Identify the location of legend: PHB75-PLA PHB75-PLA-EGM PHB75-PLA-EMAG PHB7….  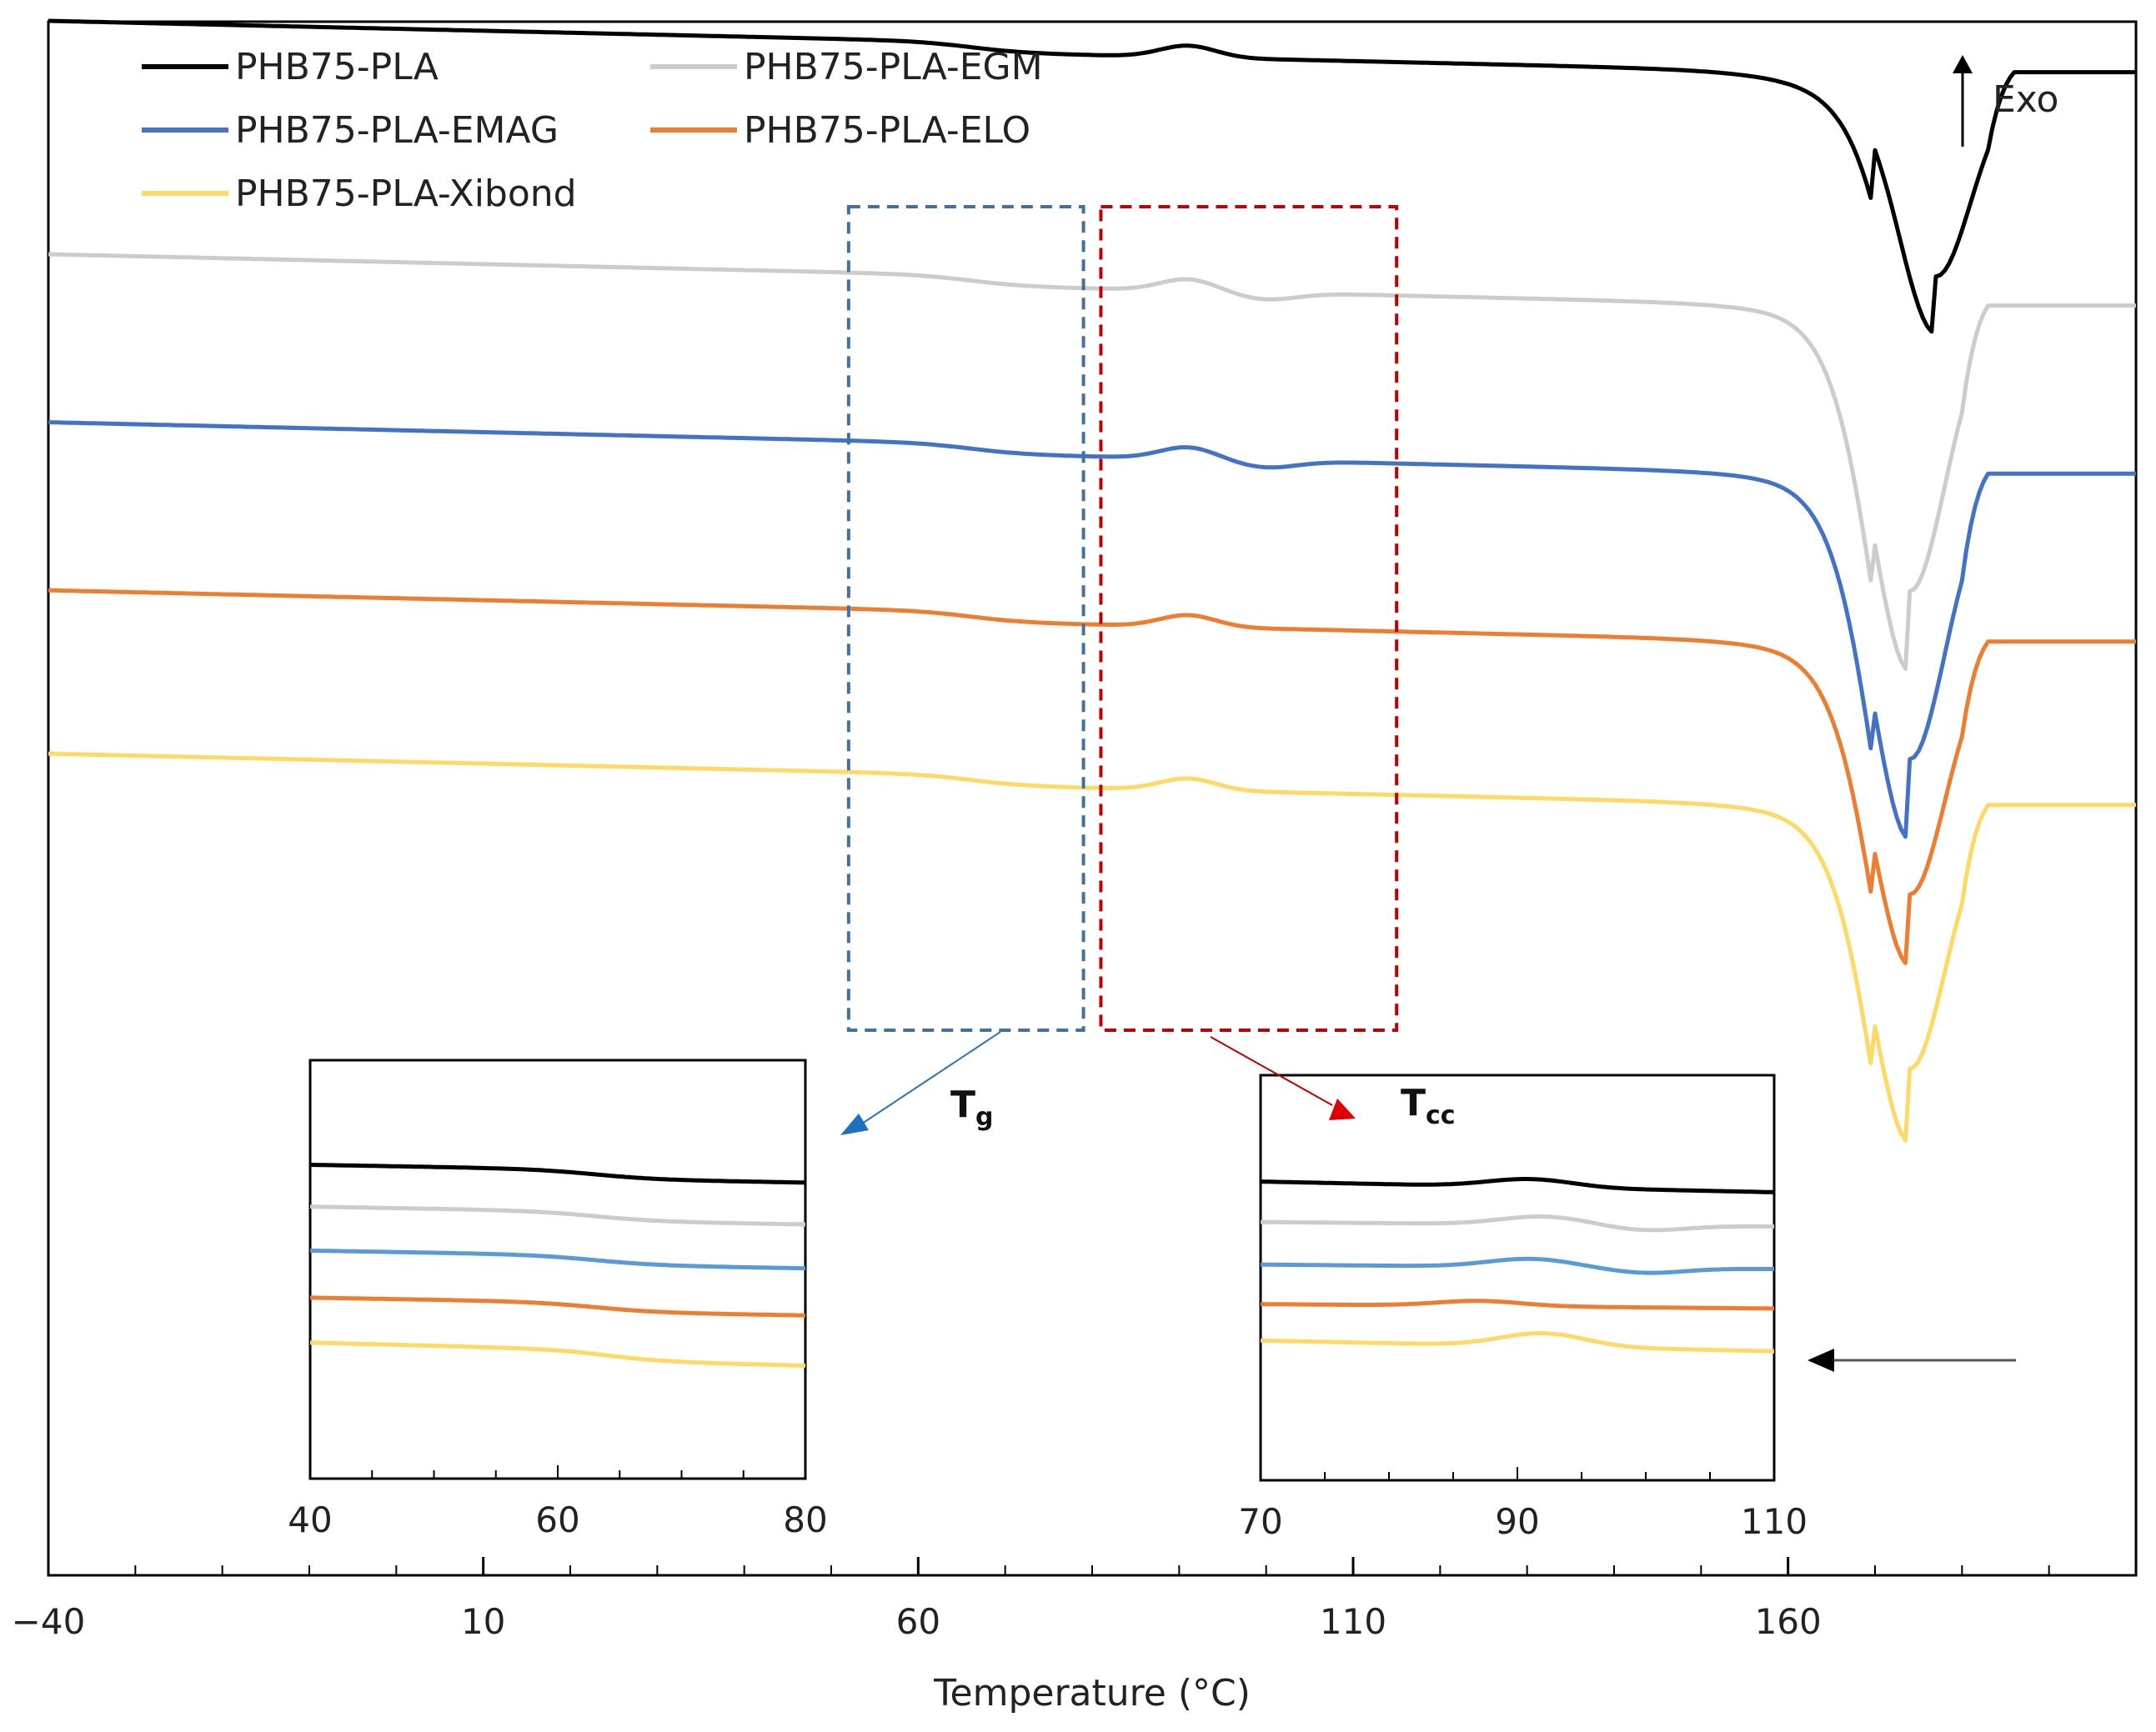
(592, 130).